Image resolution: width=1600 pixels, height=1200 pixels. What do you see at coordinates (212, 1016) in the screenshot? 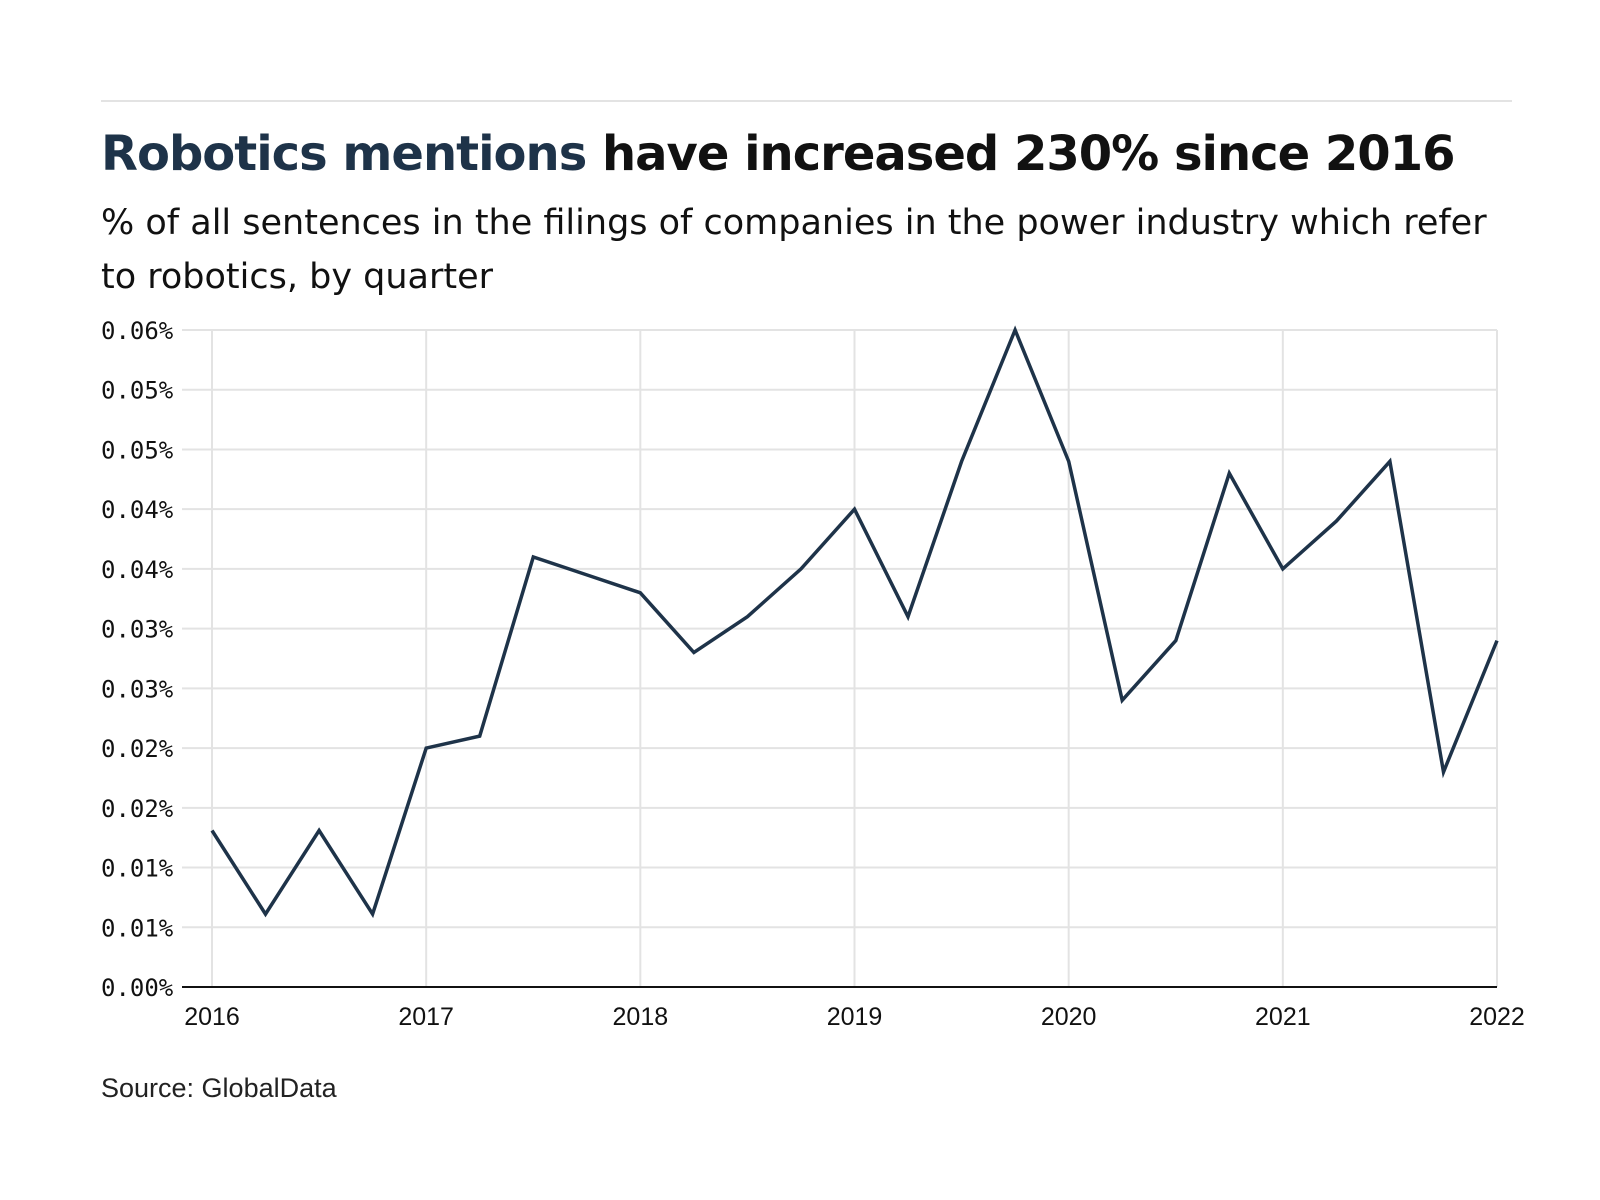
I see `x-tick-label: 2016` at bounding box center [212, 1016].